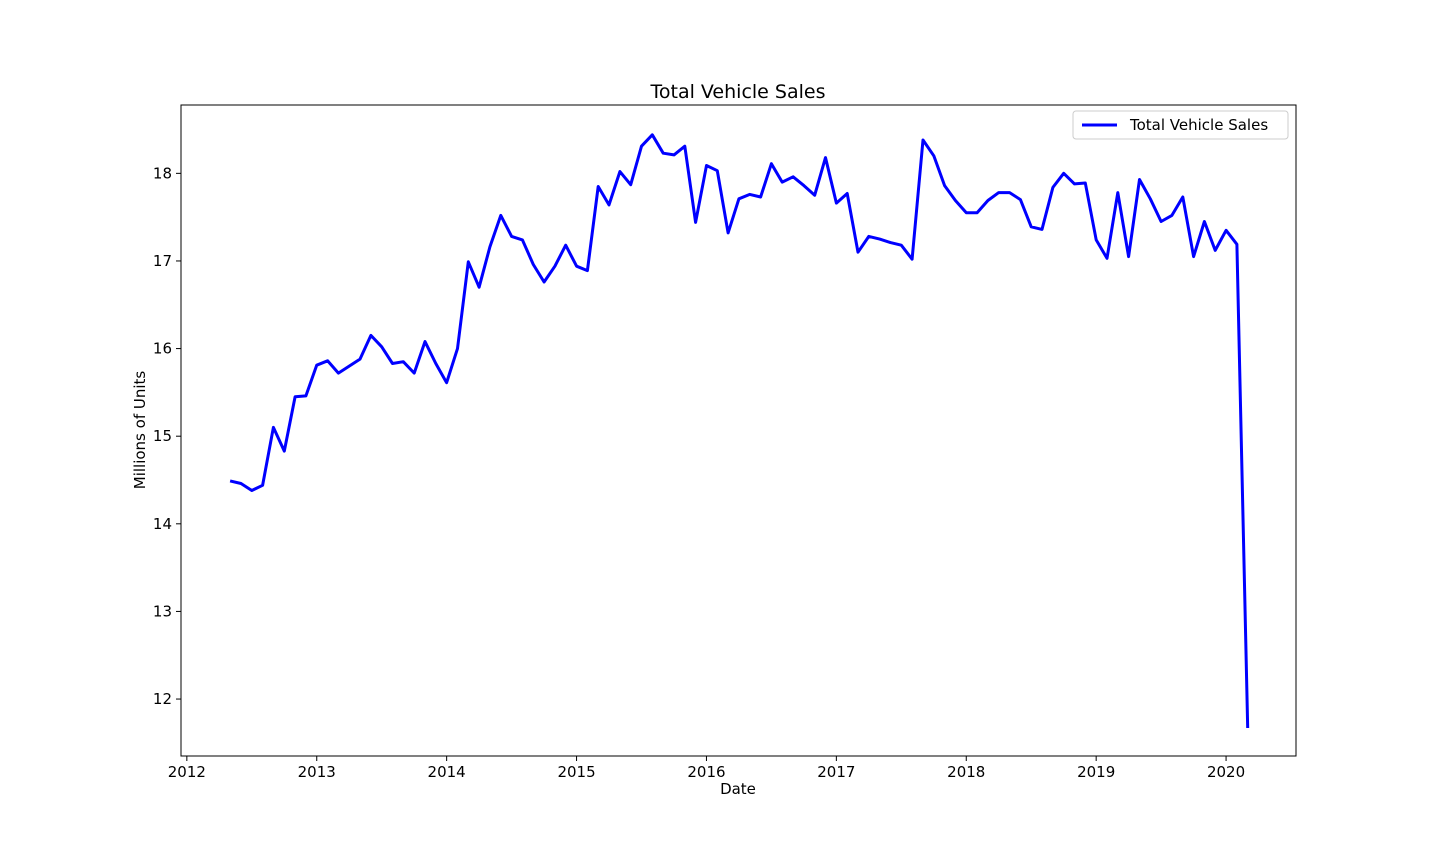  I want to click on x-tick-label: 2020, so click(1226, 772).